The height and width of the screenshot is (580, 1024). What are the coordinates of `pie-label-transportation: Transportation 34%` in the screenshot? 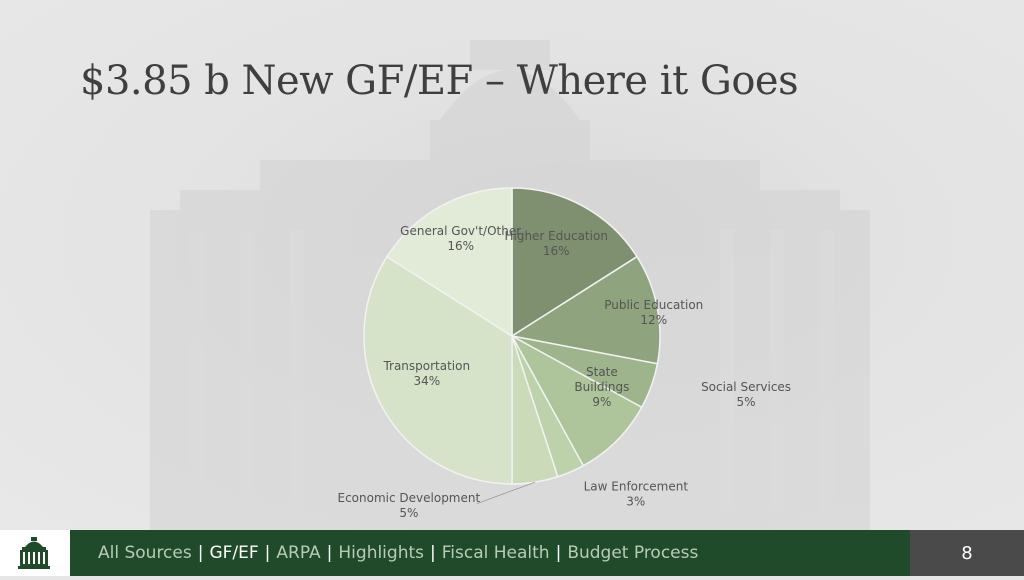 It's located at (426, 373).